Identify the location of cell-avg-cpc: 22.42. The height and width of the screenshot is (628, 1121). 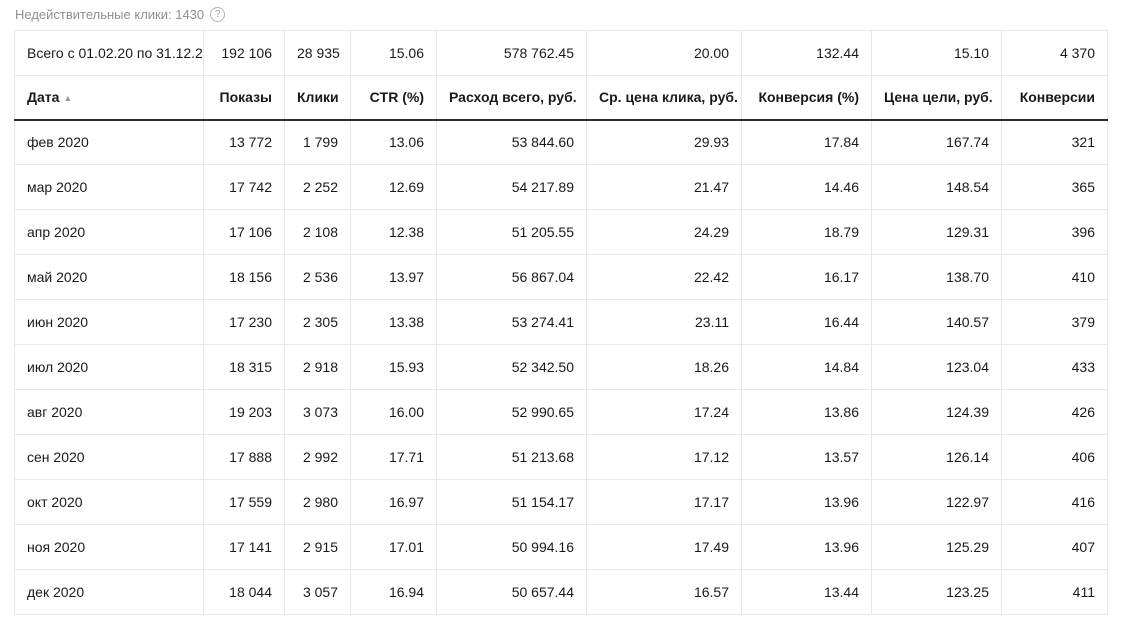
(664, 277).